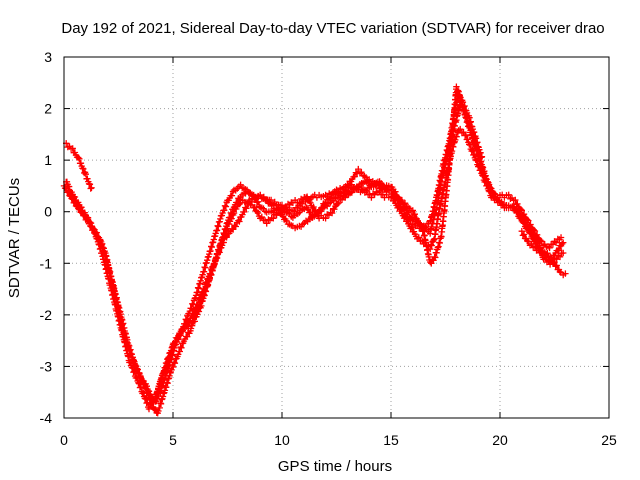  What do you see at coordinates (48, 212) in the screenshot?
I see `y-tick-label: 0` at bounding box center [48, 212].